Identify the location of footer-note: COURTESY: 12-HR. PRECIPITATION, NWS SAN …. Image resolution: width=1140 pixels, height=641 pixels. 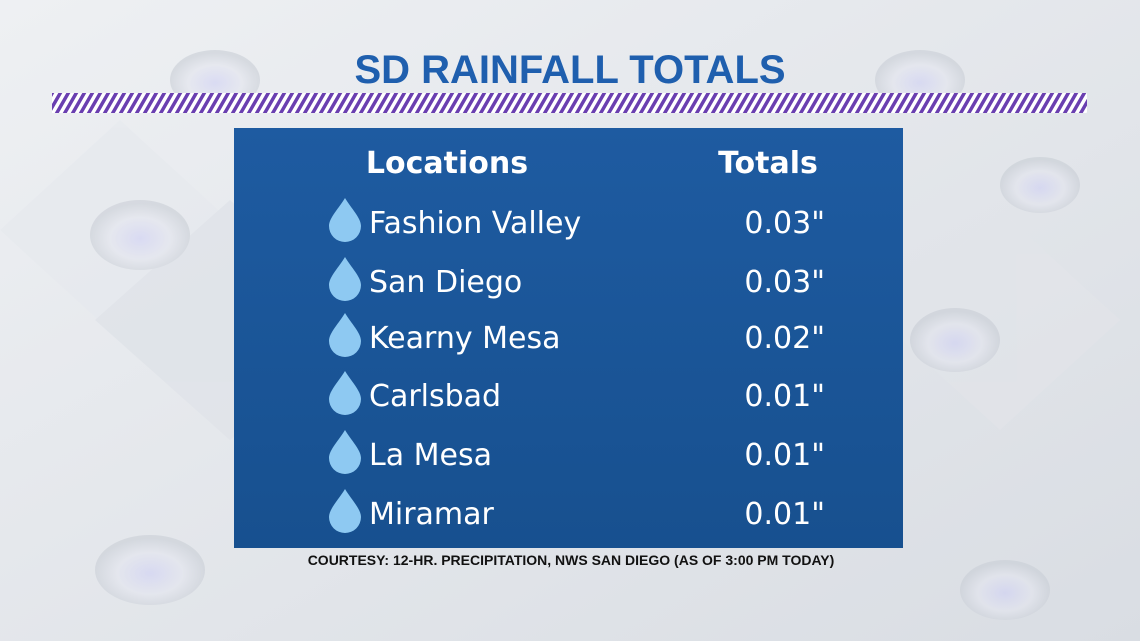
(571, 560).